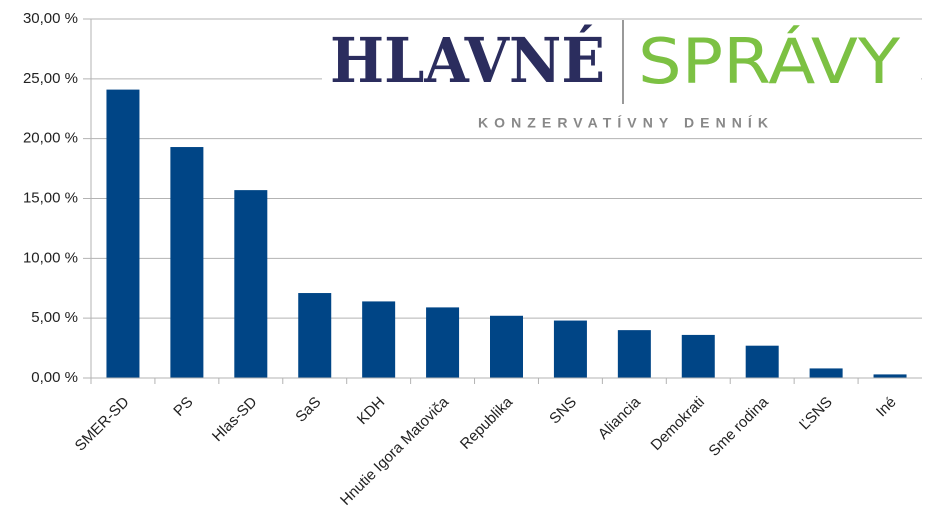  I want to click on logo-left: HLAVNÉ, so click(467, 60).